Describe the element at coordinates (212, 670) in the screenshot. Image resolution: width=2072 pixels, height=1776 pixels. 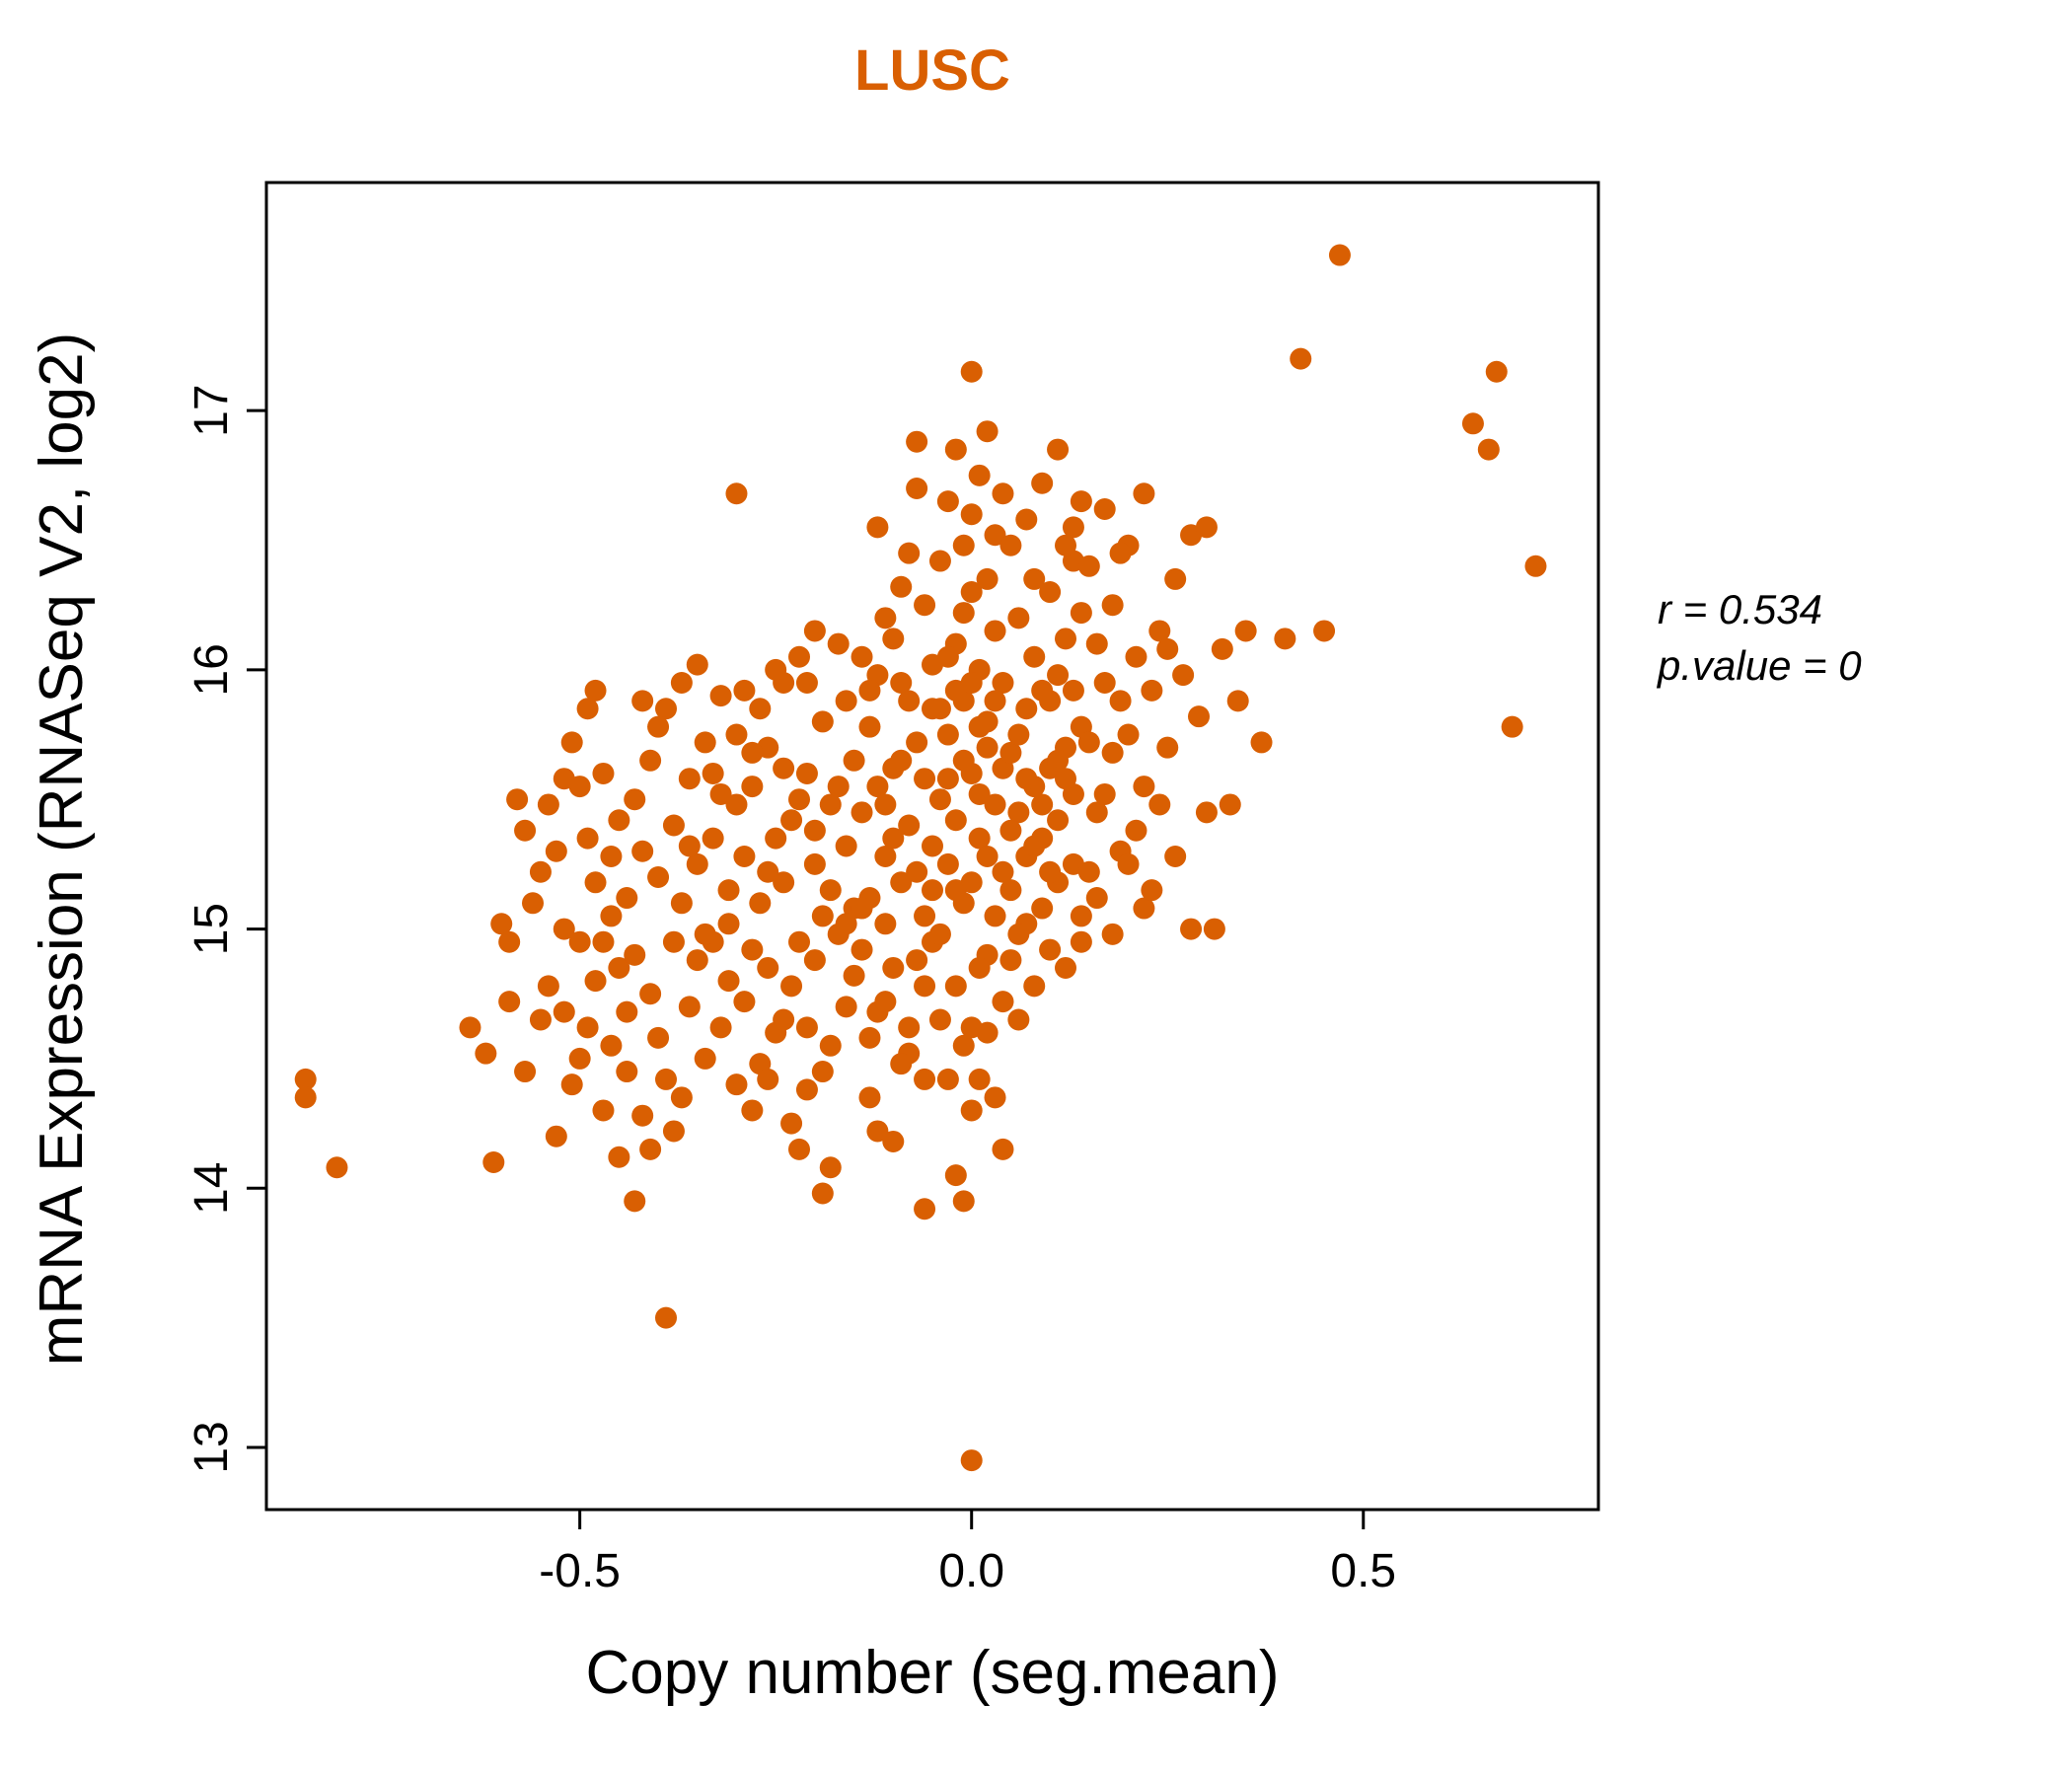
I see `y-tick-label: 16` at that location.